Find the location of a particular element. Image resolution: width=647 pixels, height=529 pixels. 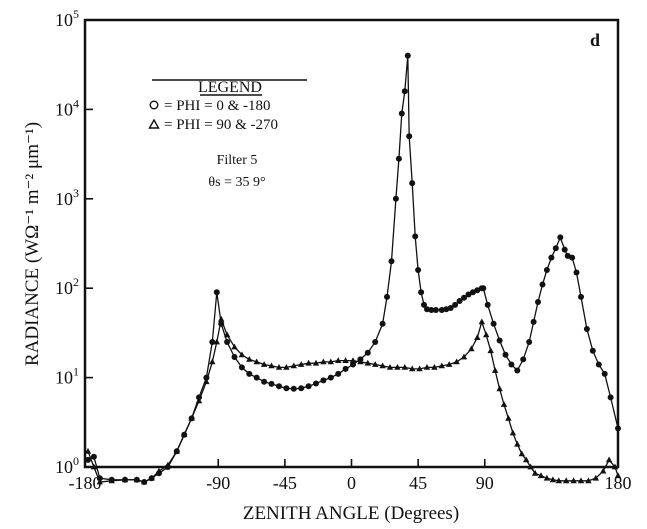

sun-angle-annotation: θs = 35 9° is located at coordinates (236, 182).